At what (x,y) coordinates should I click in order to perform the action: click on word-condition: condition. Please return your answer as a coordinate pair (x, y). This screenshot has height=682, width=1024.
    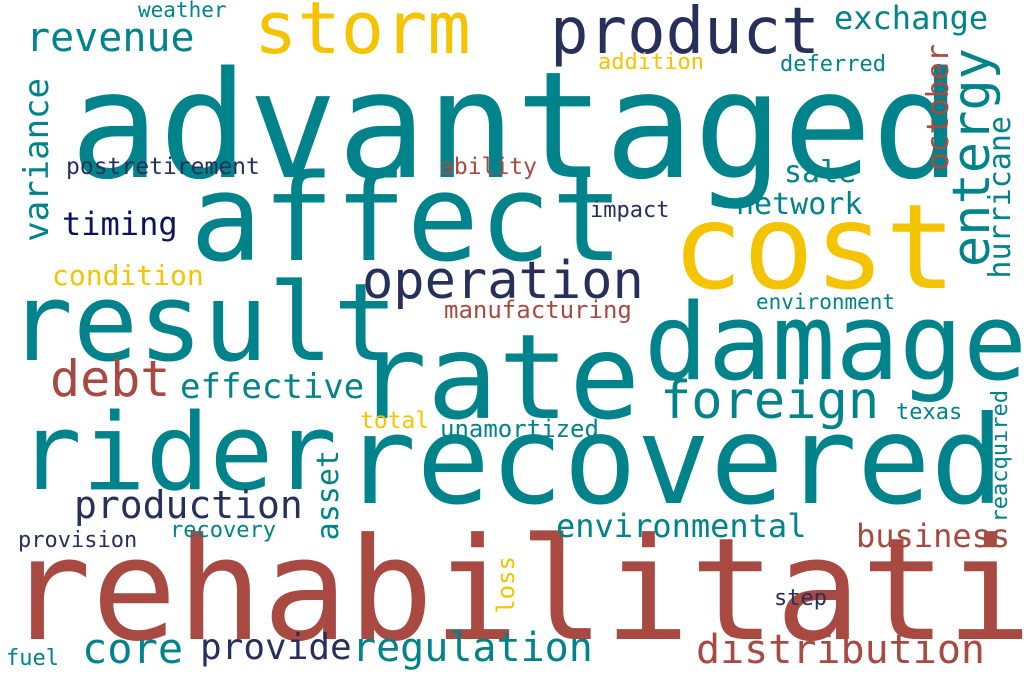
    Looking at the image, I should click on (128, 275).